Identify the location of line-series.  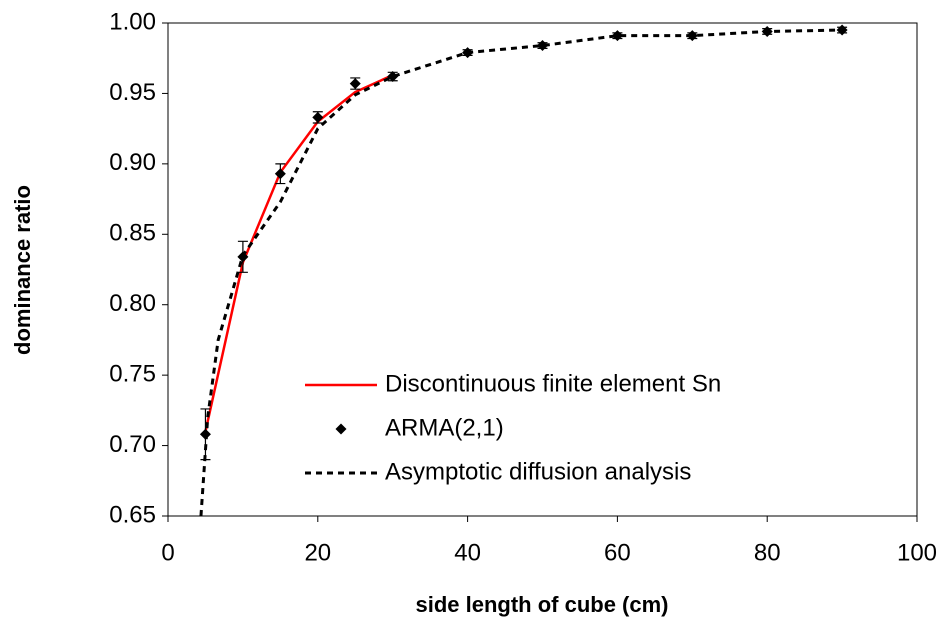
(299, 252).